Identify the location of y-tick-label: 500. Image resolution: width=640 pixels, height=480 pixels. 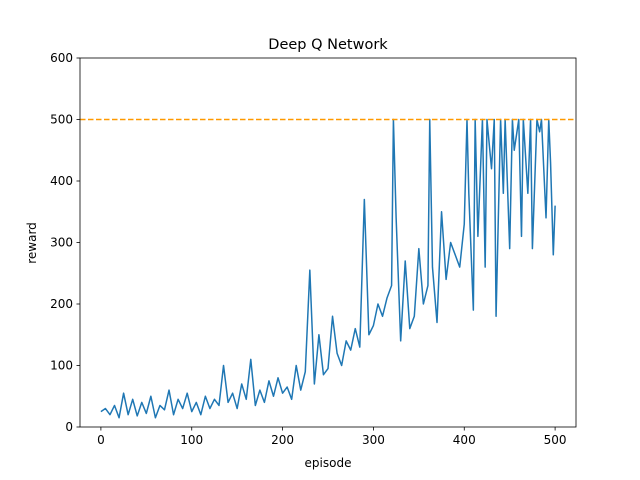
(61, 120).